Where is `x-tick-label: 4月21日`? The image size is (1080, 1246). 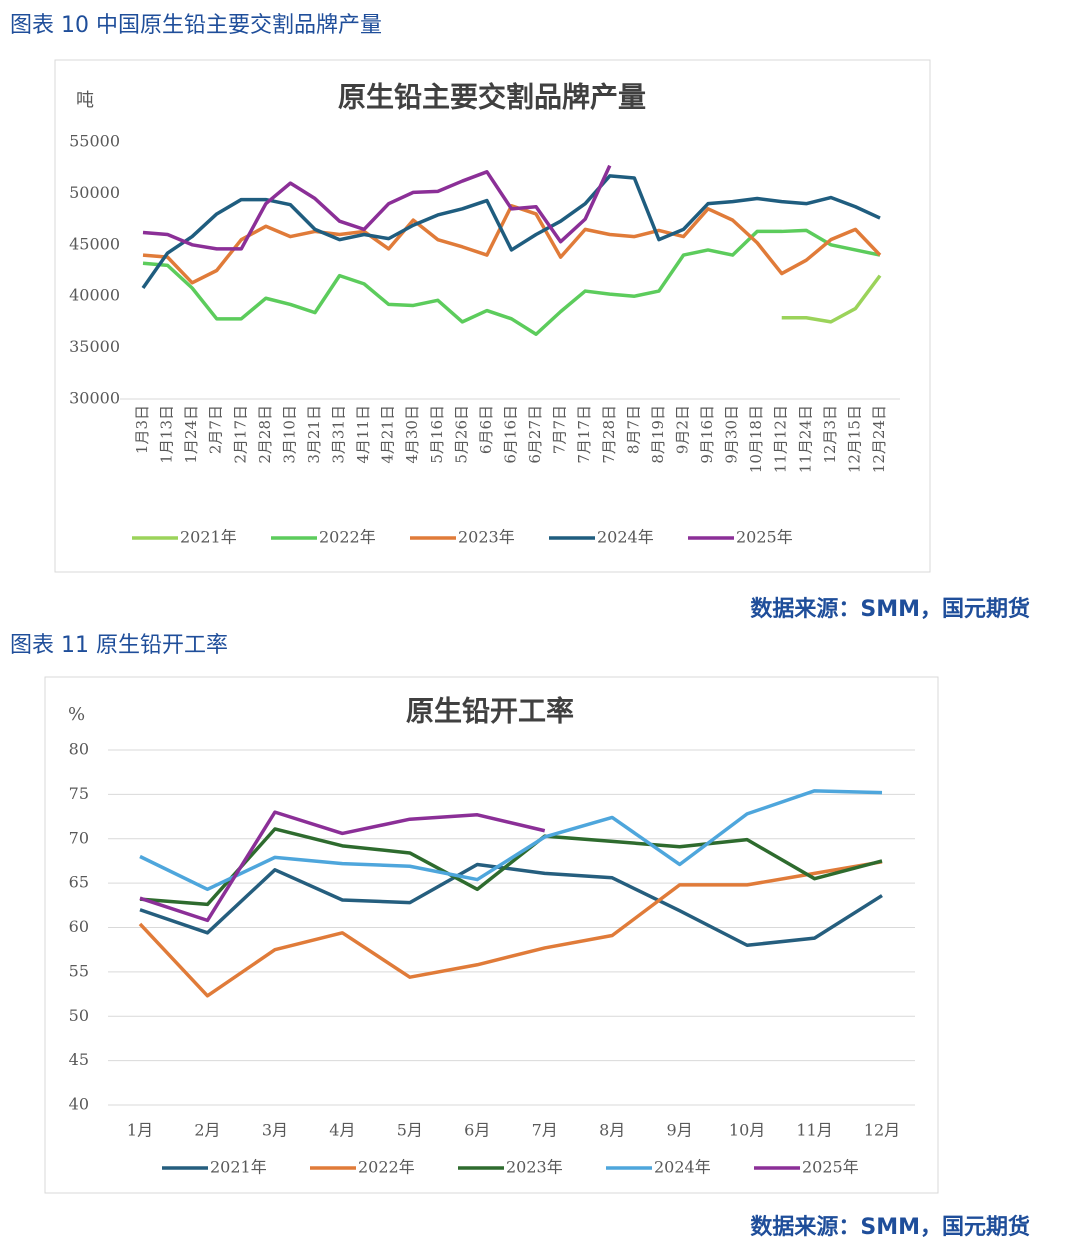
x-tick-label: 4月21日 is located at coordinates (388, 434).